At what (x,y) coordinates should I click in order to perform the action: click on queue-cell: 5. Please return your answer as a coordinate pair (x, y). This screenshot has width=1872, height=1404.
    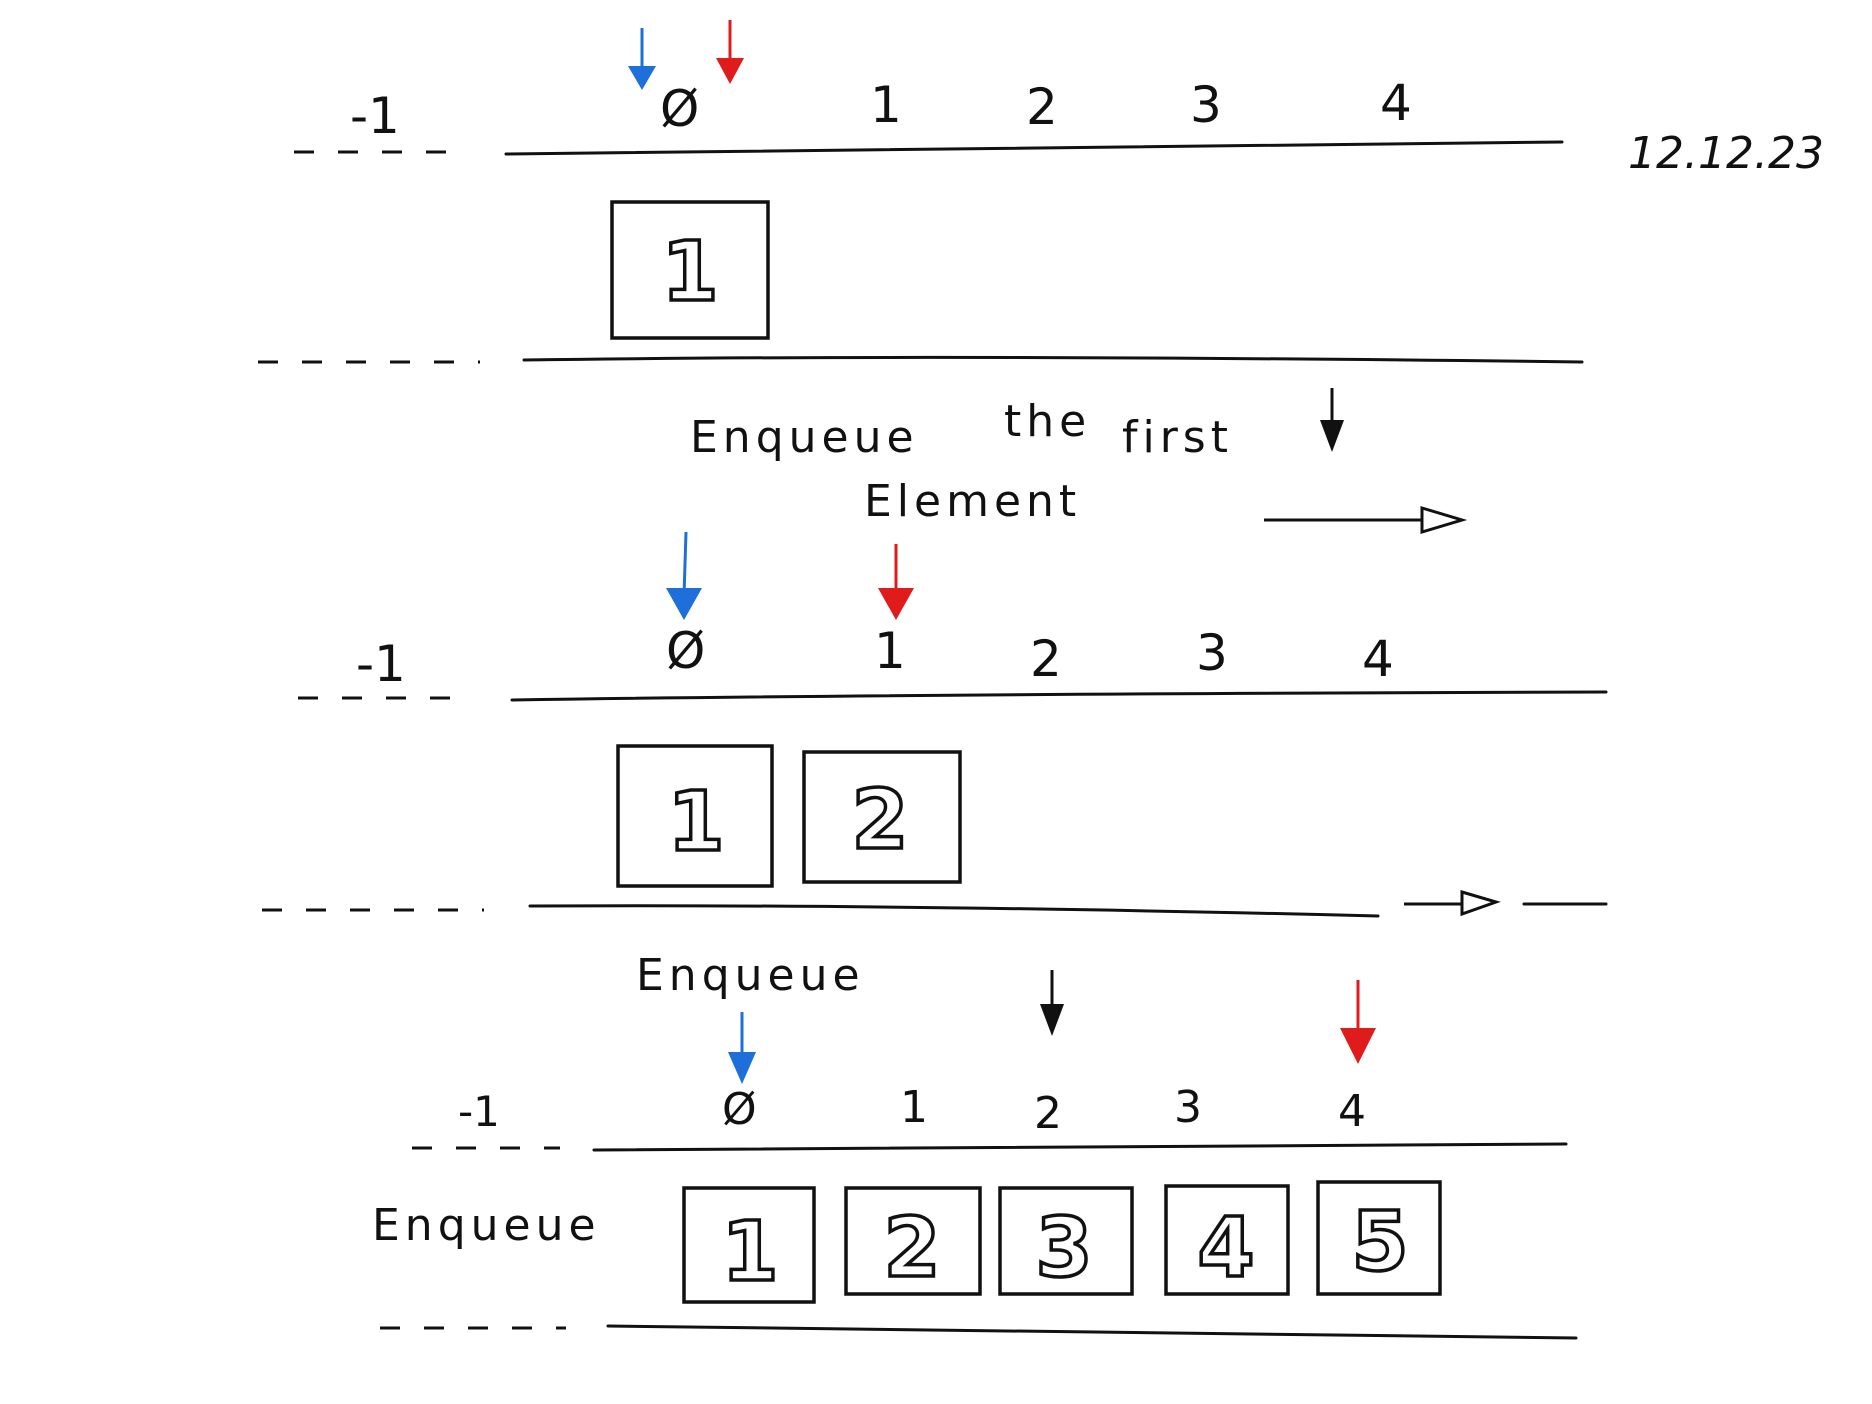
    Looking at the image, I should click on (1379, 1238).